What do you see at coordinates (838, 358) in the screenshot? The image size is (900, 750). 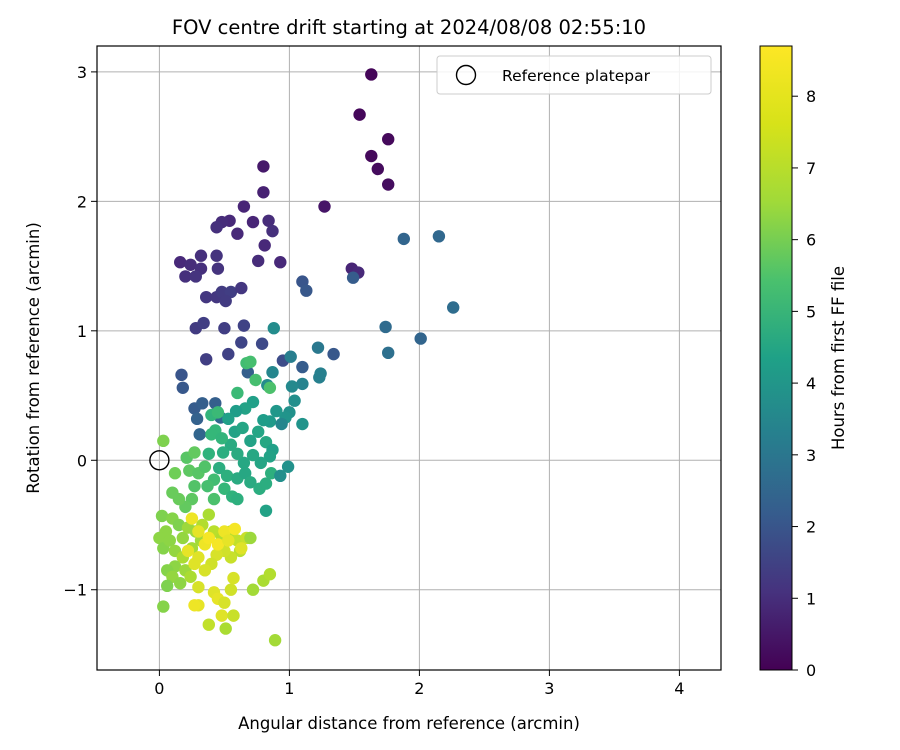 I see `colorbar-label: Hours from first FF file` at bounding box center [838, 358].